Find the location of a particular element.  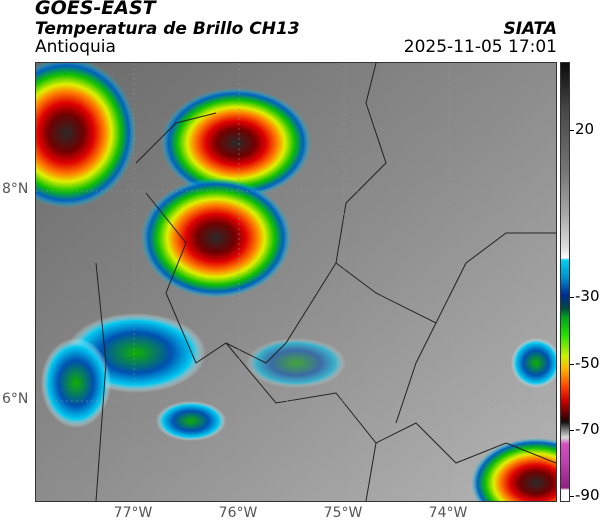

colorbar-label: 20 is located at coordinates (585, 129).